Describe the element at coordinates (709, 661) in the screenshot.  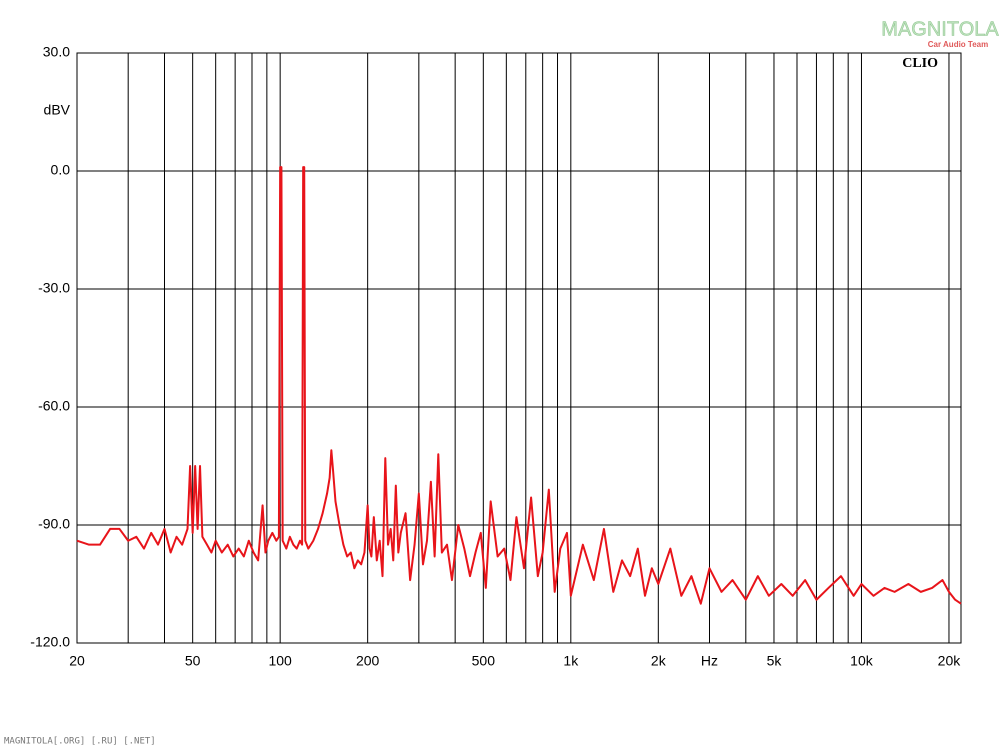
I see `x-tick-label: Hz` at that location.